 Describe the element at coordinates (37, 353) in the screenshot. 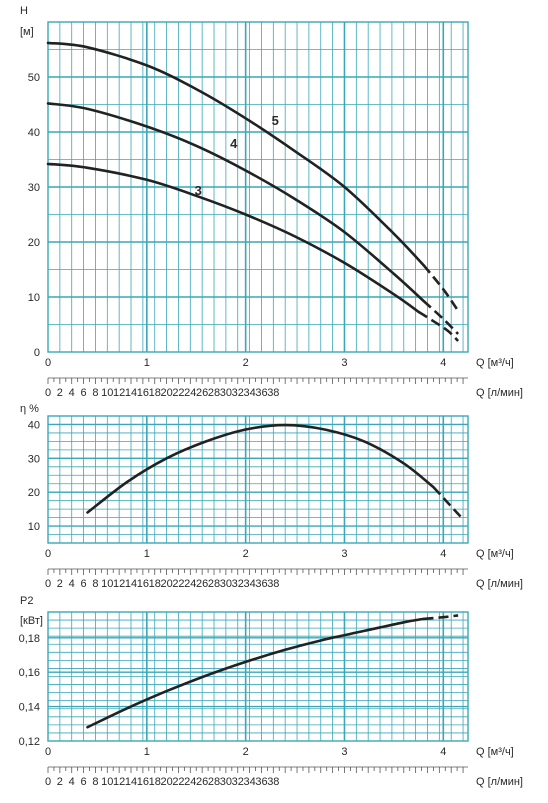

I see `y-tick-label: 0` at that location.